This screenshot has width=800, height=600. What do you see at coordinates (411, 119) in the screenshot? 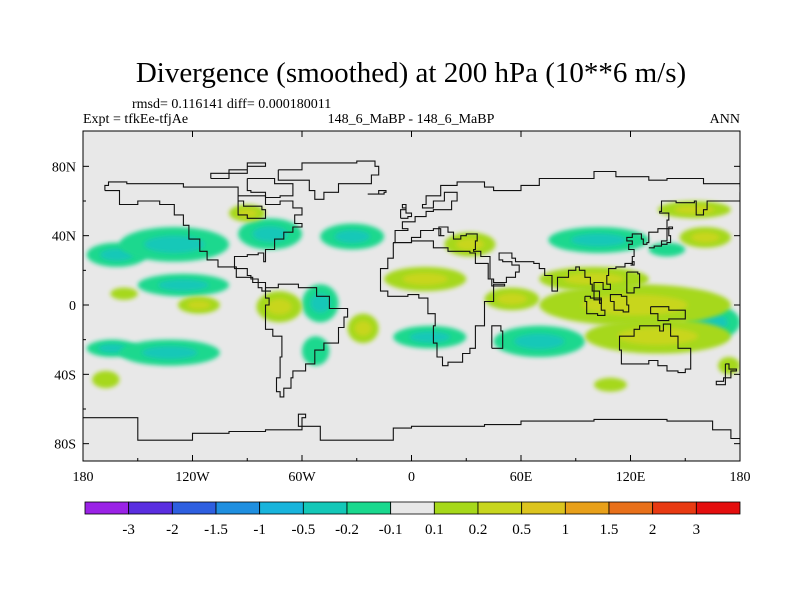
I see `case-label: 148_6_MaBP - 148_6_MaBP` at bounding box center [411, 119].